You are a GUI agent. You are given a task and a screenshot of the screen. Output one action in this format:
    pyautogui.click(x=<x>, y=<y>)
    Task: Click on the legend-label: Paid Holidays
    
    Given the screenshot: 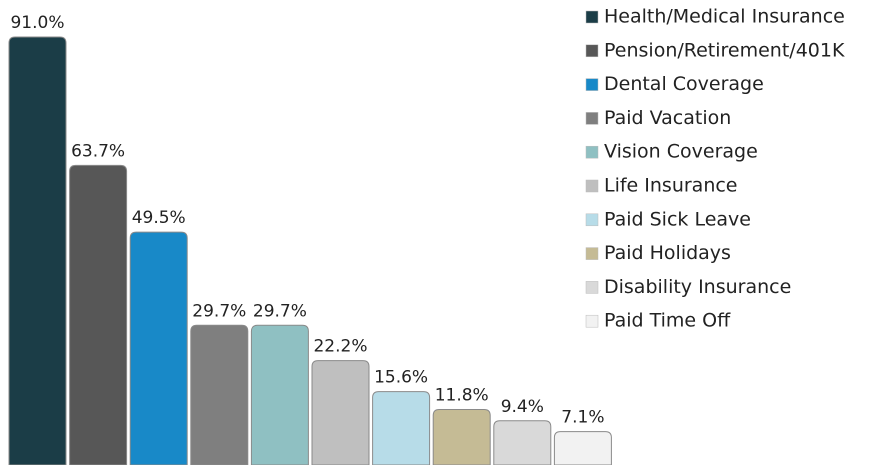 What is the action you would take?
    pyautogui.click(x=667, y=253)
    